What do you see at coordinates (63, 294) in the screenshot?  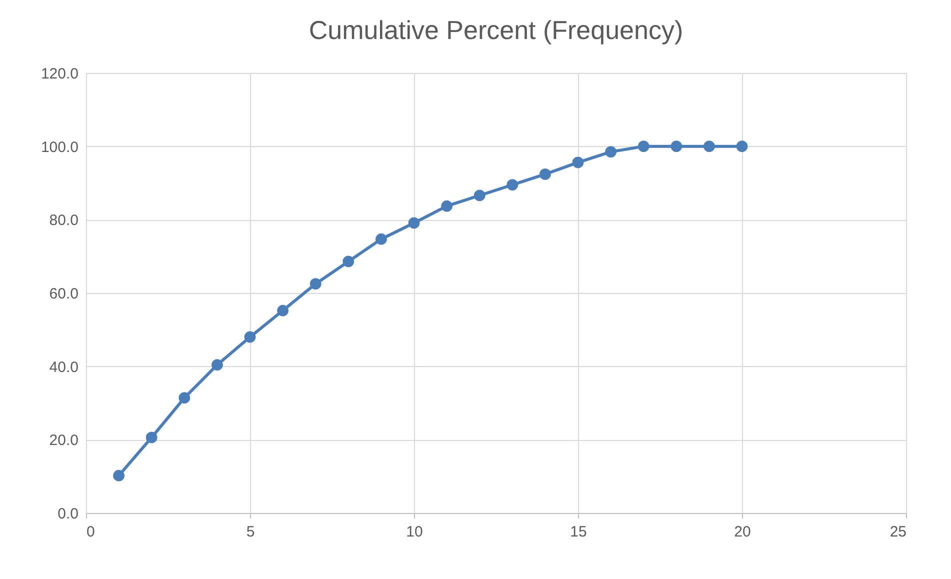 I see `y-tick-label: 60.0` at bounding box center [63, 294].